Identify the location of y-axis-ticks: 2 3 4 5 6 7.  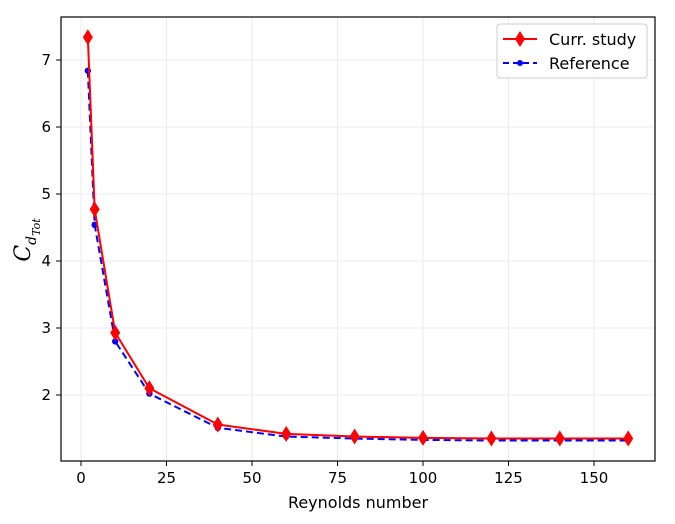
(51, 227).